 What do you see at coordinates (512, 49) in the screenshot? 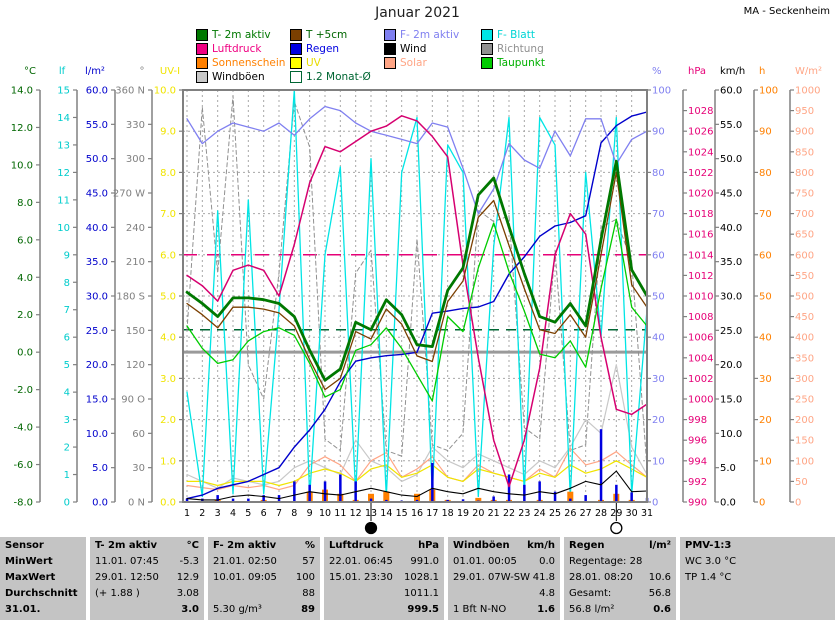
I see `legend-item-richtung: Richtung` at bounding box center [512, 49].